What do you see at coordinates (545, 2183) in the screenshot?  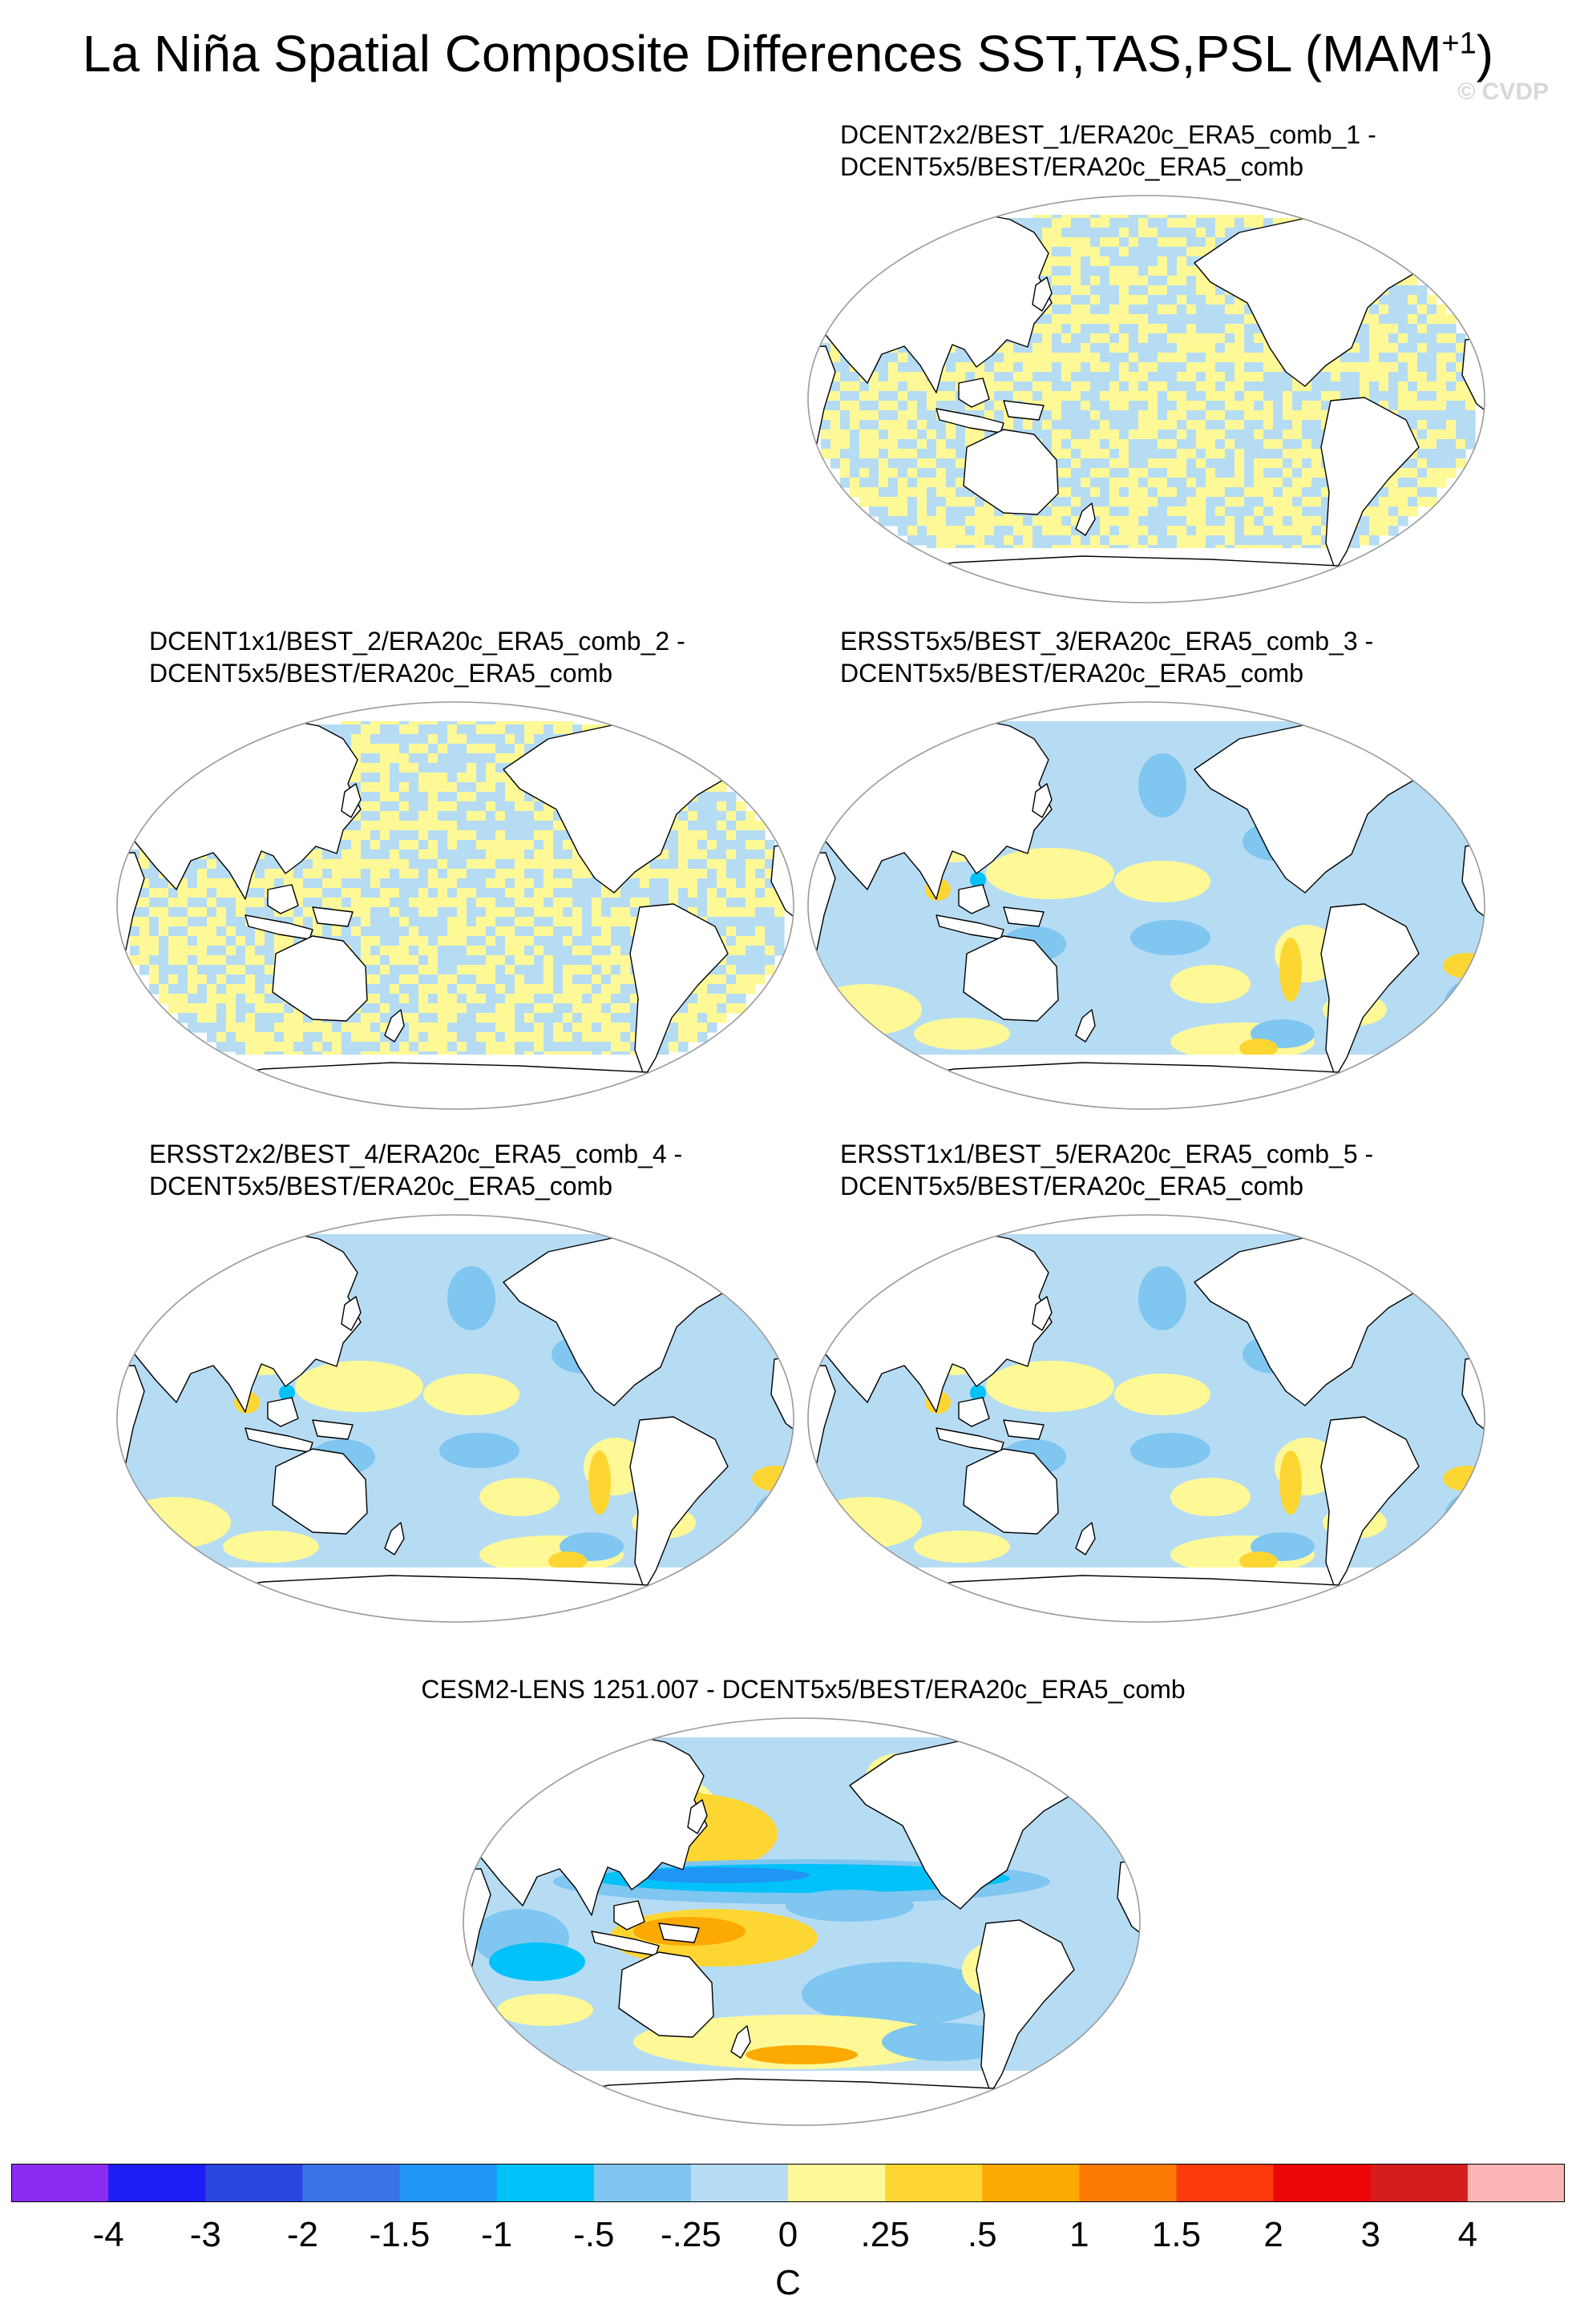 I see `colorbar-swatch` at bounding box center [545, 2183].